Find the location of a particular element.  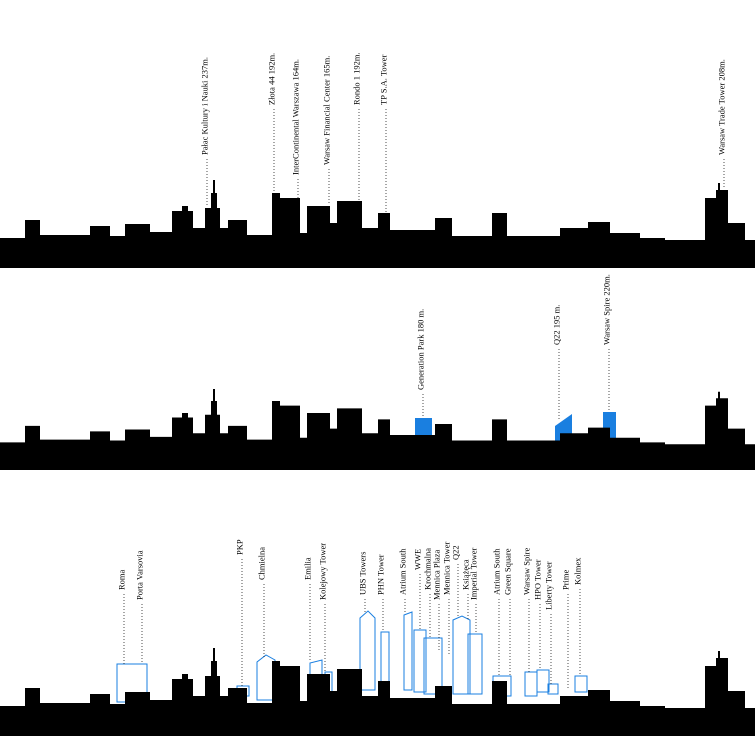

building-label: Pałac Kultury i Nauki 237m. is located at coordinates (205, 106).